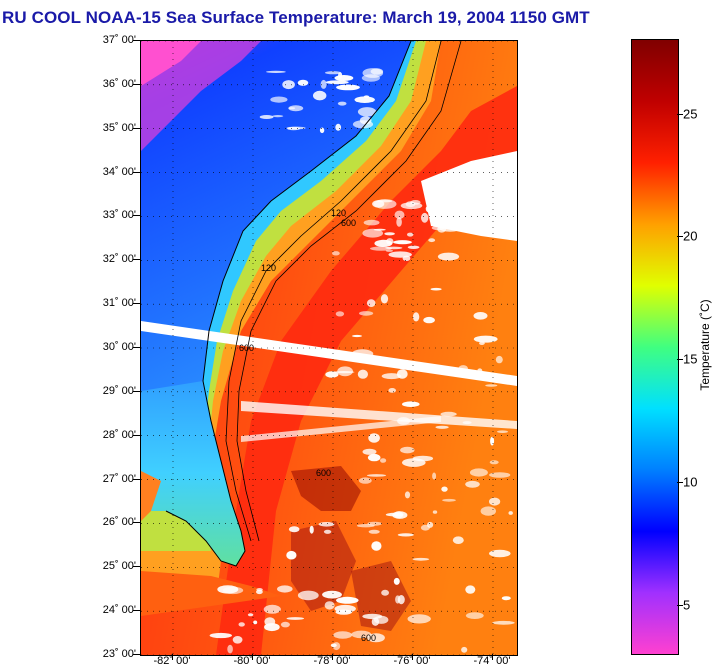 This screenshot has height=672, width=728. Describe the element at coordinates (690, 236) in the screenshot. I see `colorbar-tick-label: 20` at that location.